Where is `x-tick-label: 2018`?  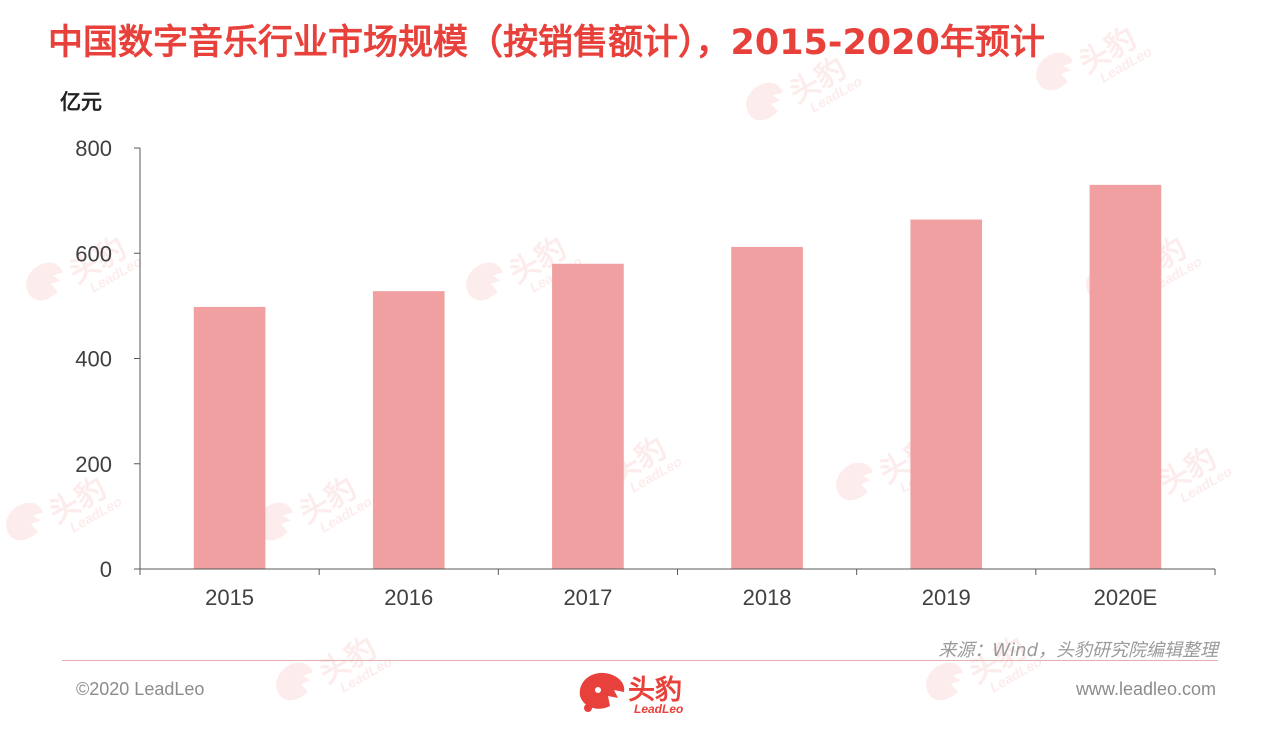 x-tick-label: 2018 is located at coordinates (767, 597).